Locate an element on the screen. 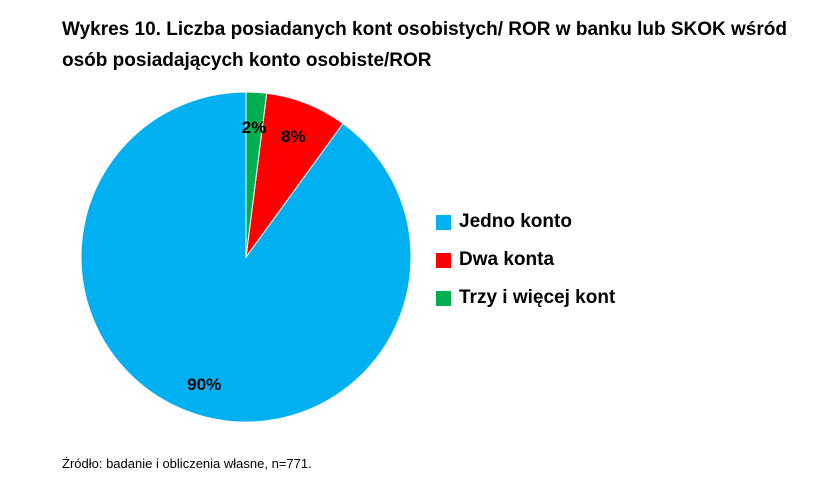 The width and height of the screenshot is (823, 500). pie-slice-trzy-i-wiecej-kont is located at coordinates (256, 174).